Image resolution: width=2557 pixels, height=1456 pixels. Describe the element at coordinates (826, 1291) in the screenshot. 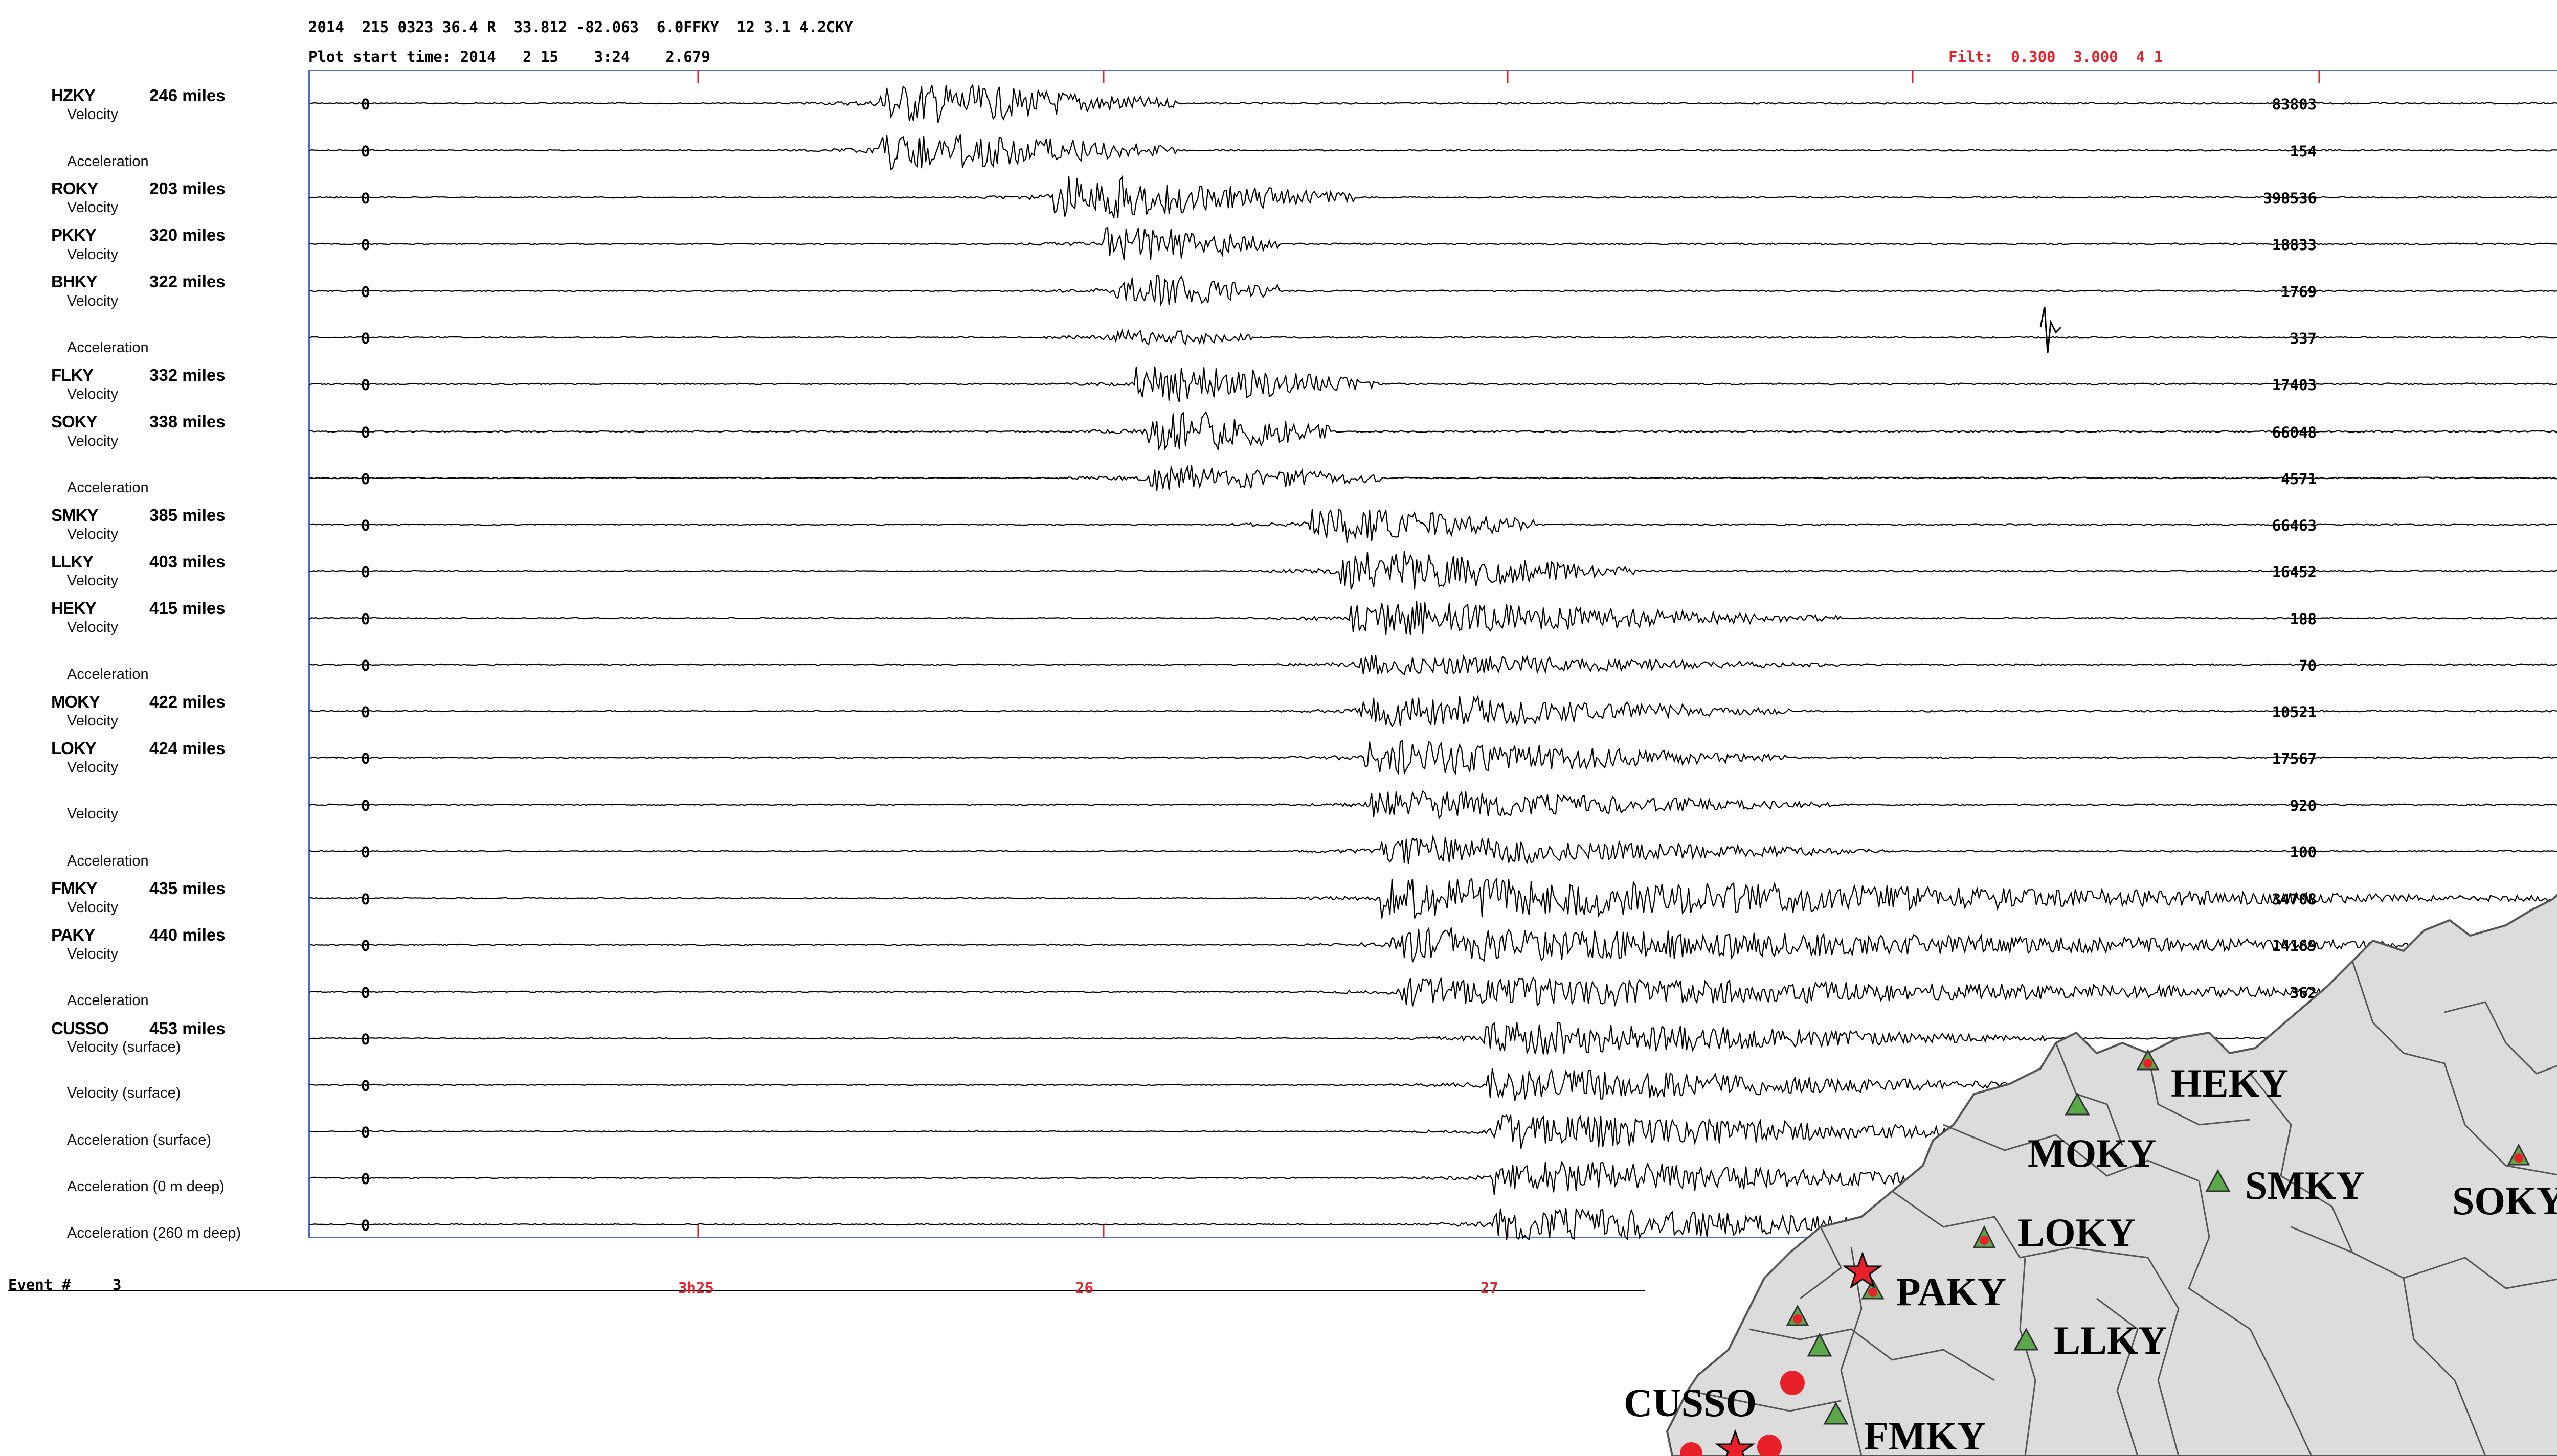

I see `event-baseline` at that location.